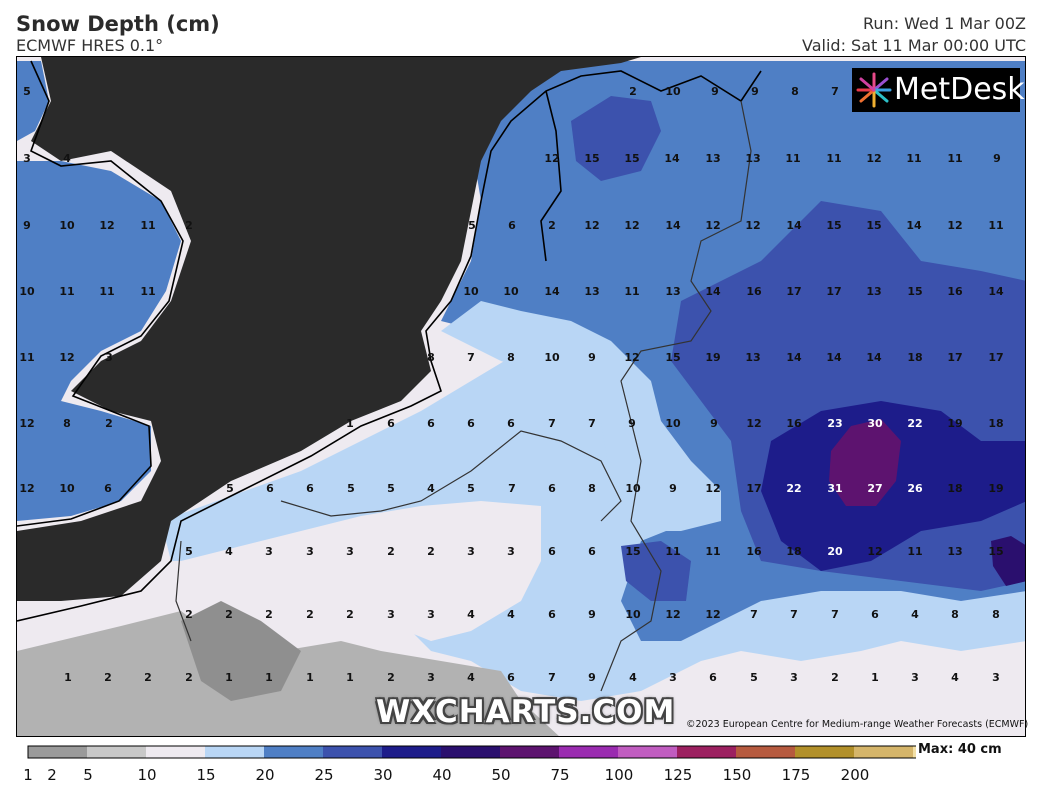 The image size is (1042, 804). Describe the element at coordinates (793, 488) in the screenshot. I see `snow-depth-value: 22` at that location.